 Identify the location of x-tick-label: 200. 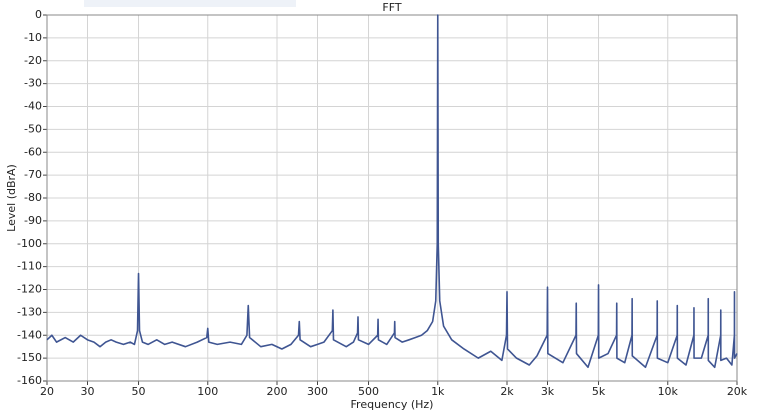
(277, 391).